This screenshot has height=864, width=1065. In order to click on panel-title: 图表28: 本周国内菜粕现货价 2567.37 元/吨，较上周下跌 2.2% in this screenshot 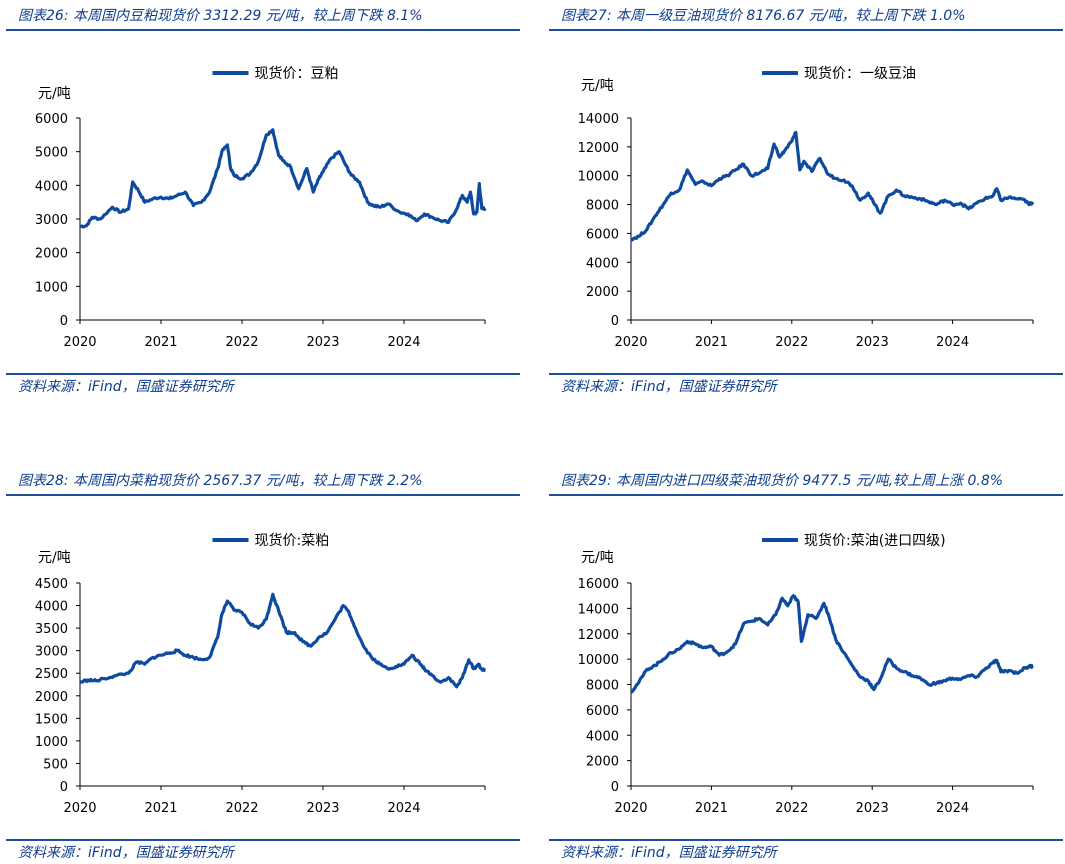, I will do `click(220, 481)`.